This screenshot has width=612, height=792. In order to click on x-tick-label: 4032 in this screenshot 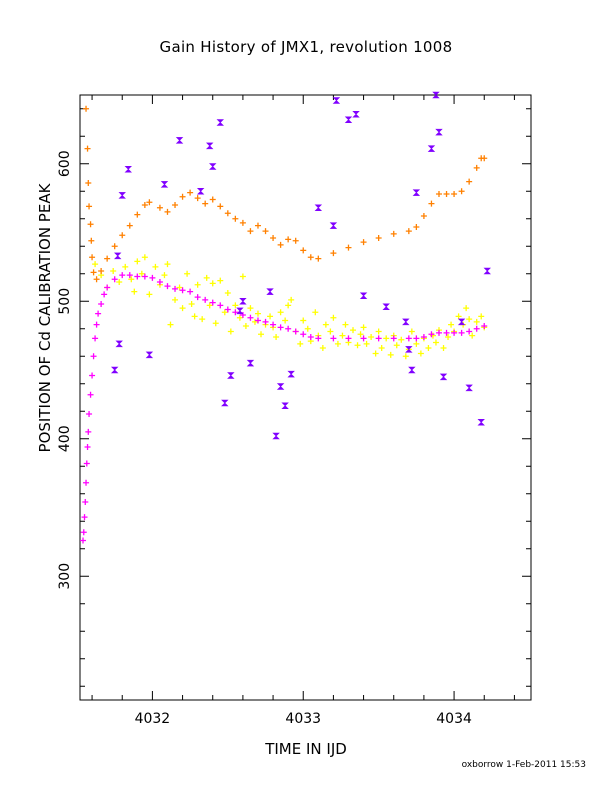, I will do `click(153, 719)`.